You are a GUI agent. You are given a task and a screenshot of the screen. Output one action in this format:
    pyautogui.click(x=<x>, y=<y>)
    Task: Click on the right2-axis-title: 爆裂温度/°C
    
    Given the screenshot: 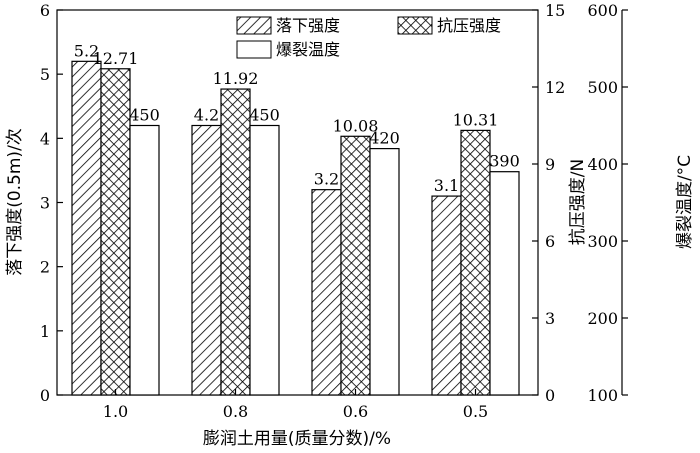 What is the action you would take?
    pyautogui.click(x=685, y=202)
    